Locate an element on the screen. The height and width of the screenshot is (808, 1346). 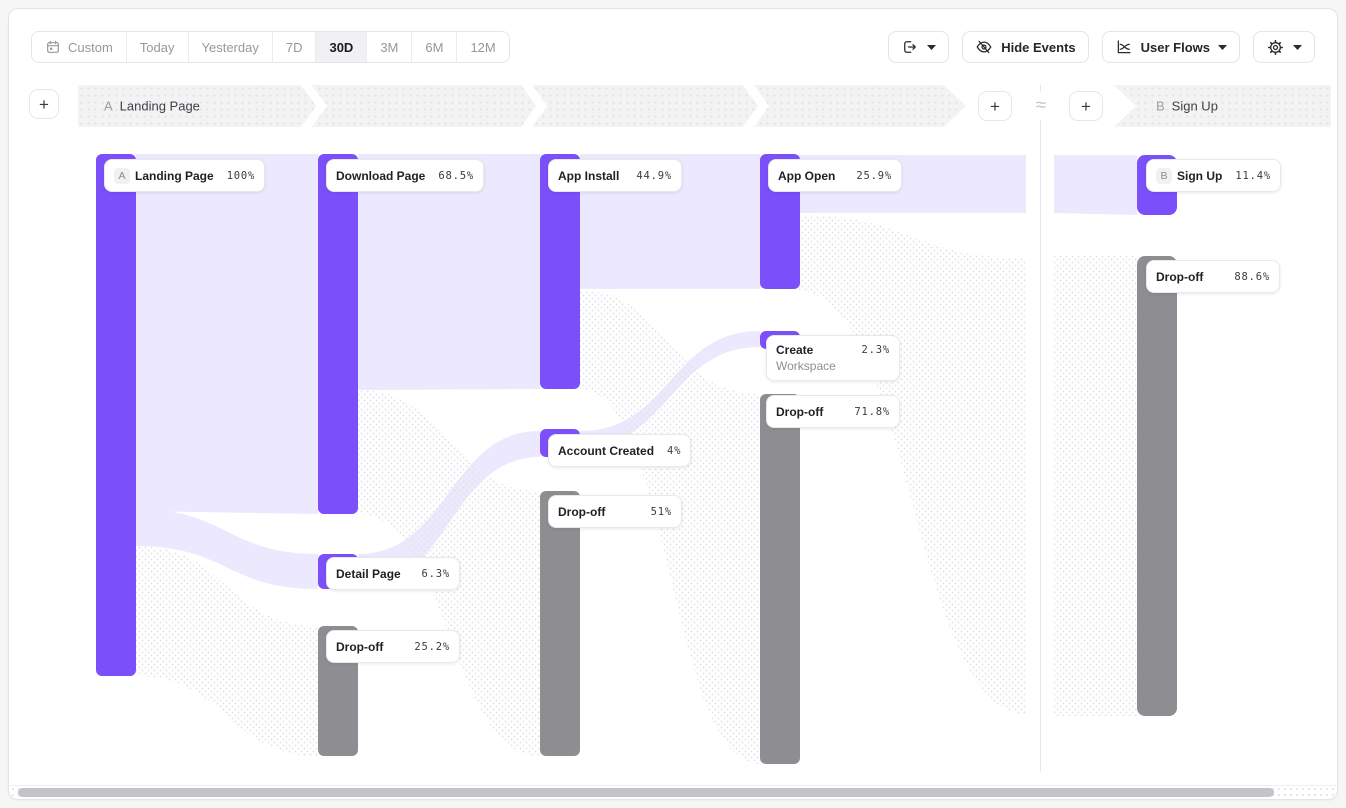
node-percentage: 2.3% is located at coordinates (875, 350).